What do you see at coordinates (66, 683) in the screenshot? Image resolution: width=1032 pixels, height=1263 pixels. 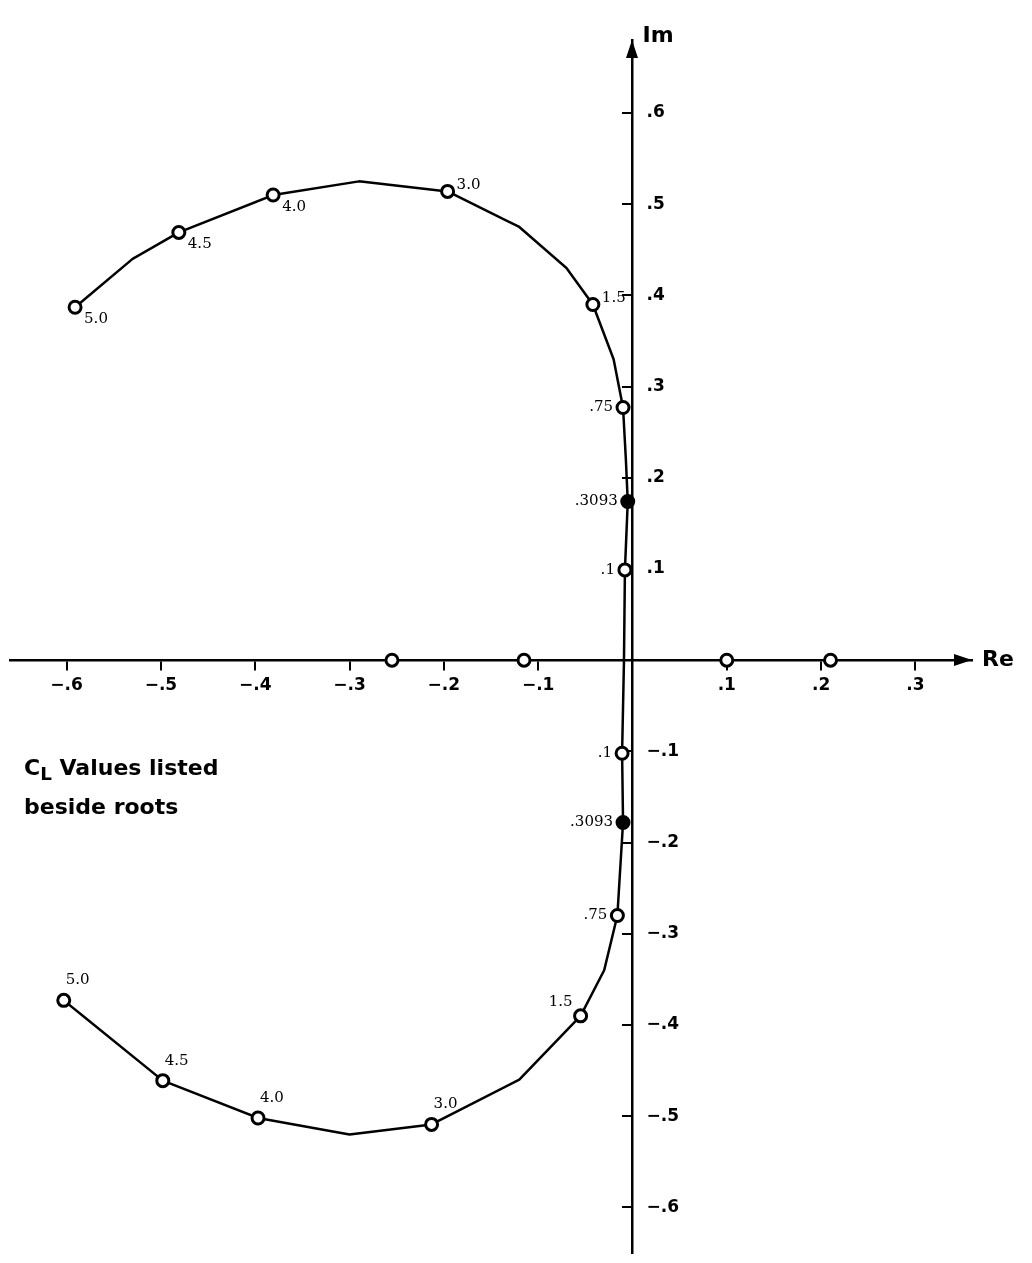 I see `x-tick-label: −.6` at bounding box center [66, 683].